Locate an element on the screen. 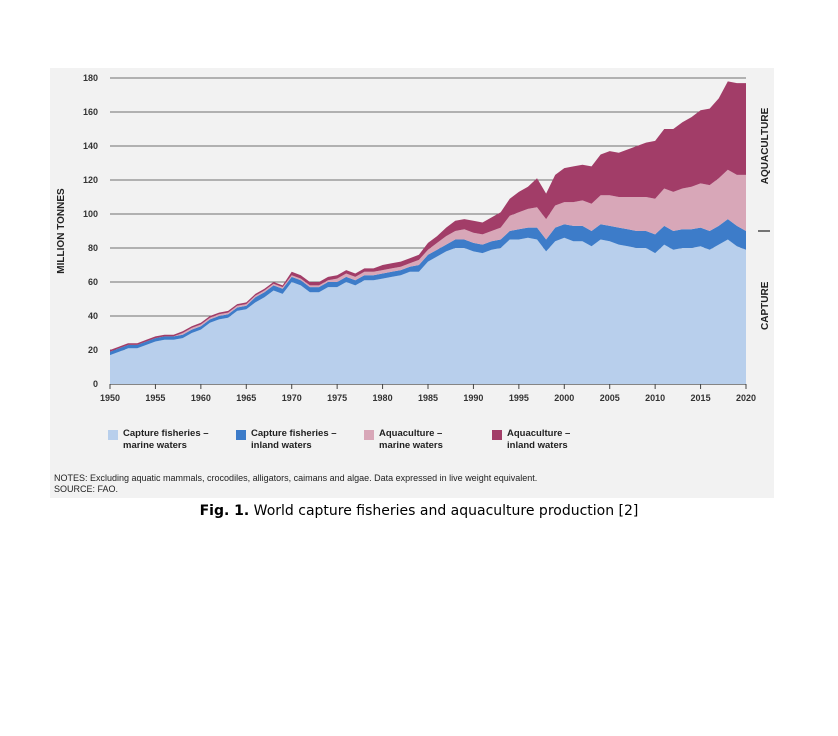  x-tick-label: 1950 is located at coordinates (110, 398).